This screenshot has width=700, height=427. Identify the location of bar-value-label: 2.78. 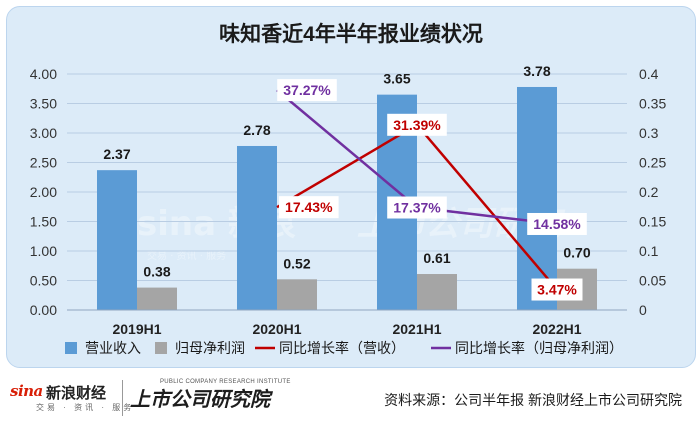
(256, 130).